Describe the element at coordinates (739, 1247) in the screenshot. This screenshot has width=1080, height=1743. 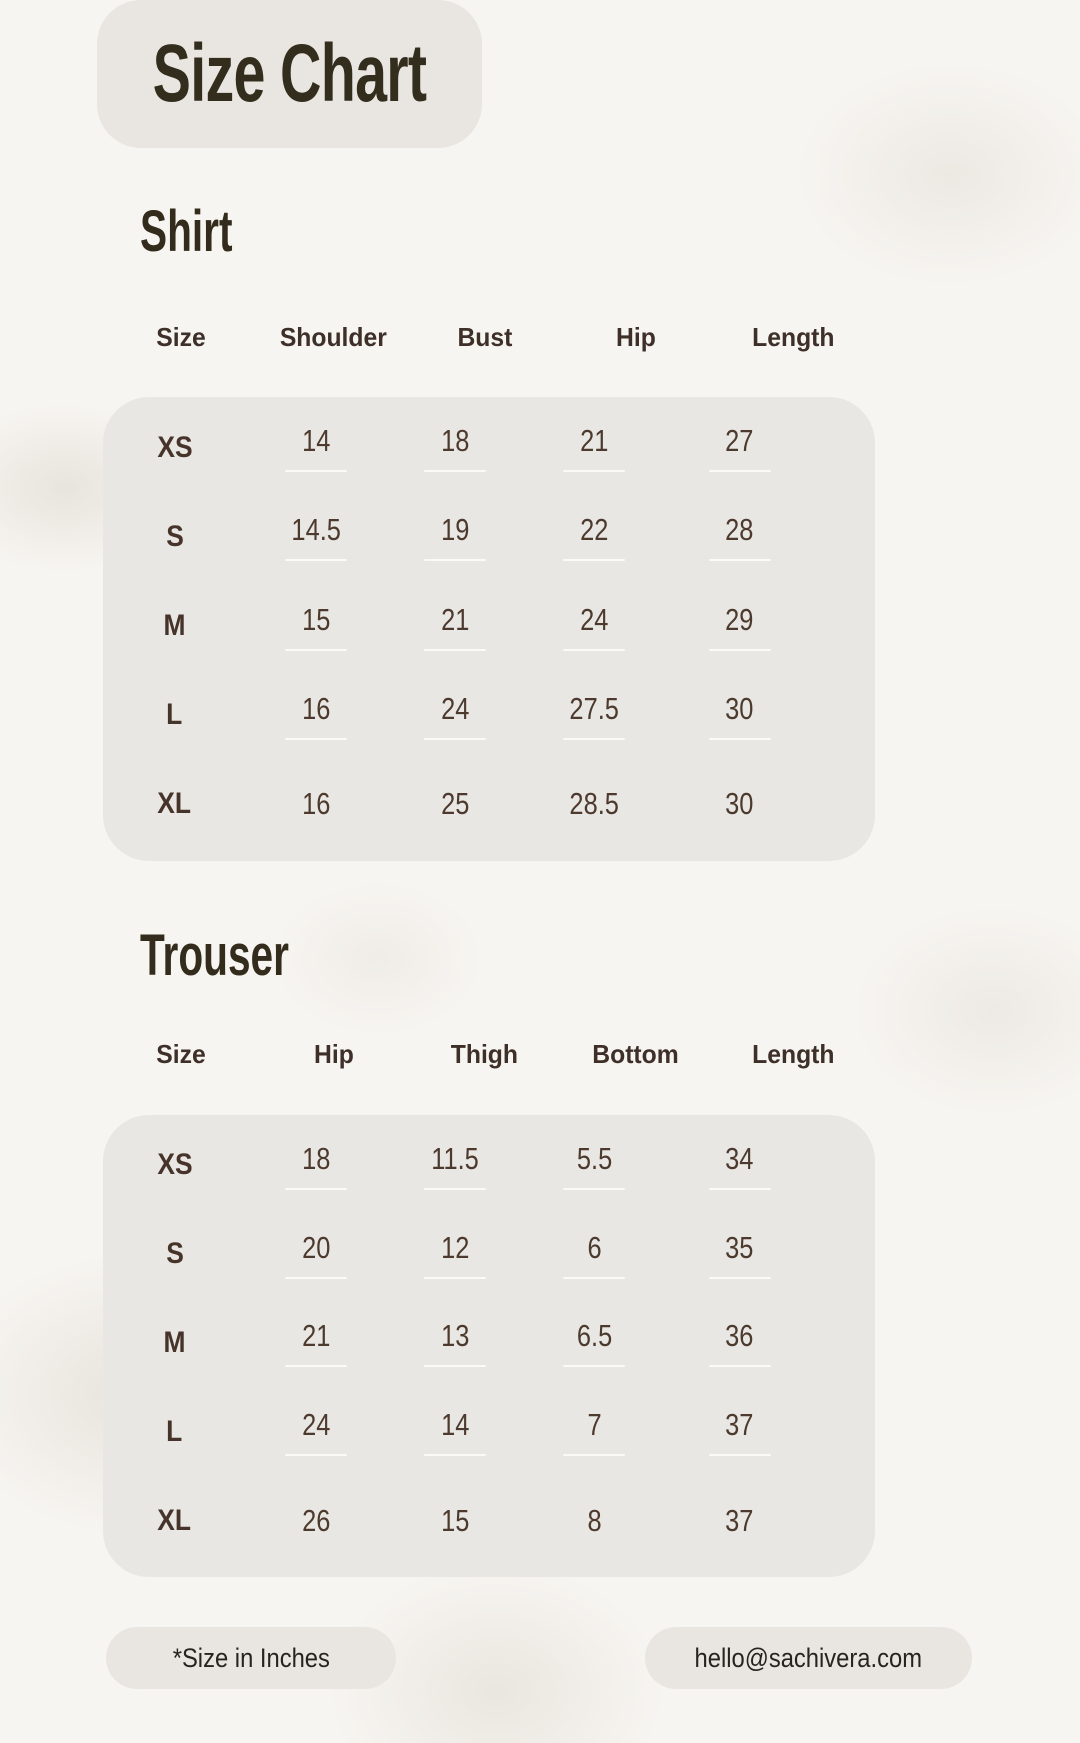
I see `cell-value: 35` at that location.